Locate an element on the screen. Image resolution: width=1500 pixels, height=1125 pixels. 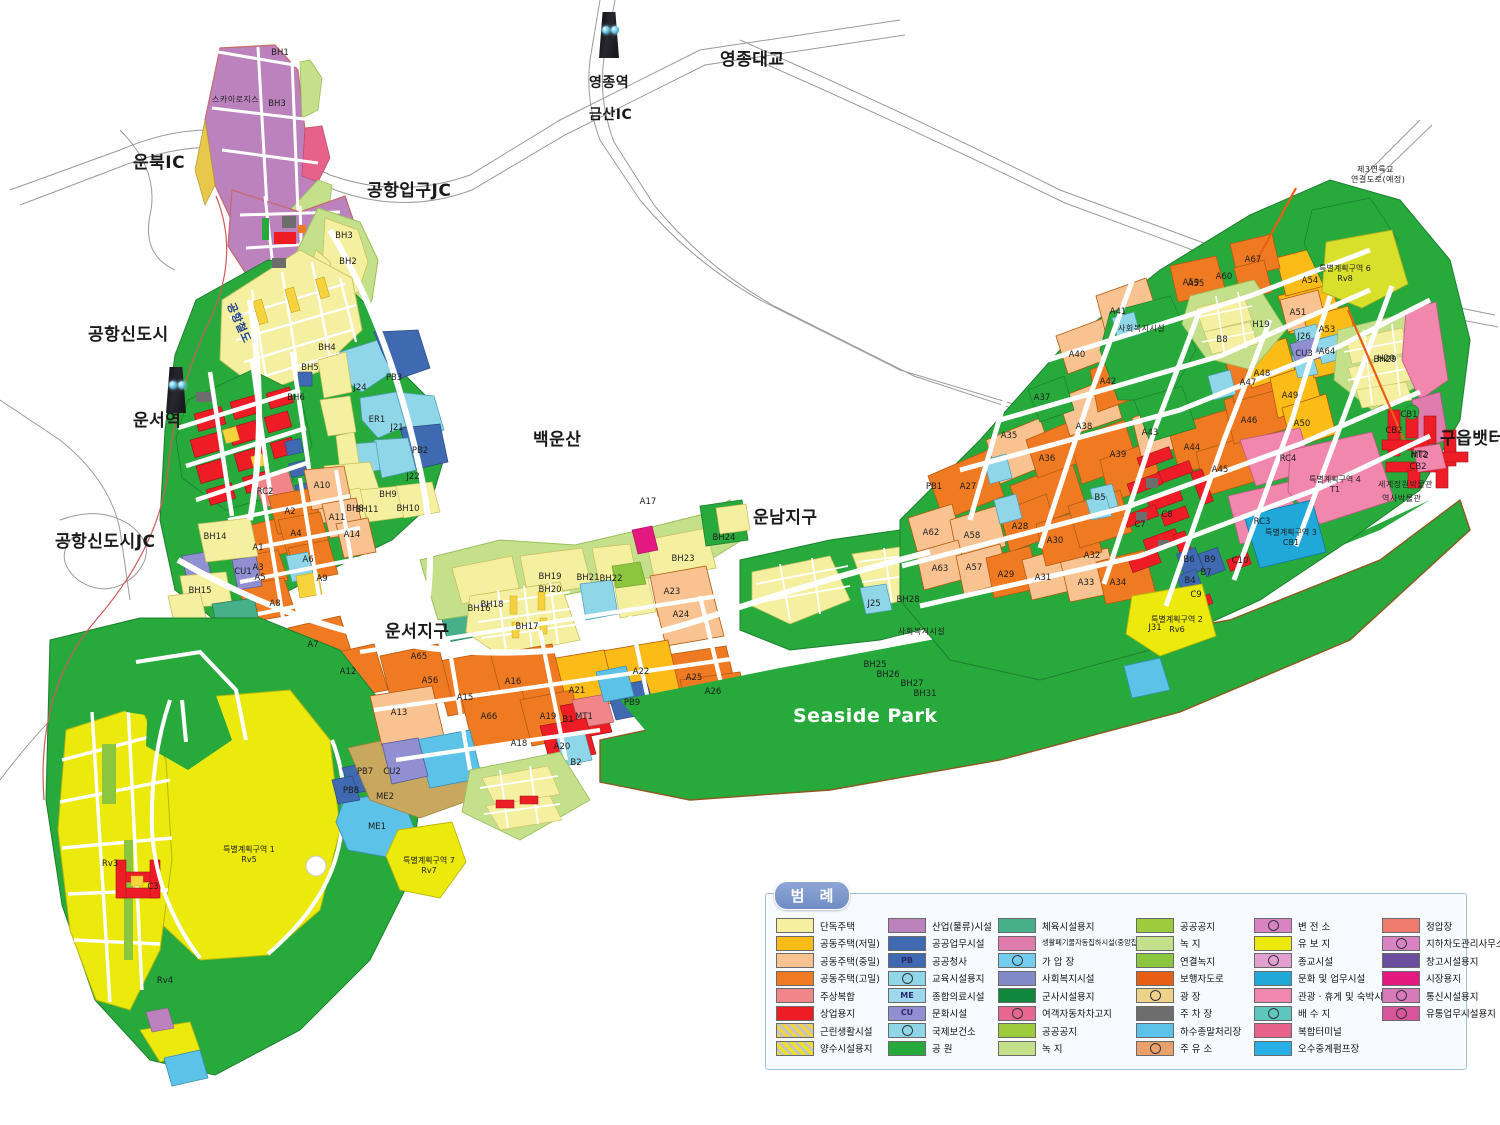
block-label: PB1 is located at coordinates (934, 487).